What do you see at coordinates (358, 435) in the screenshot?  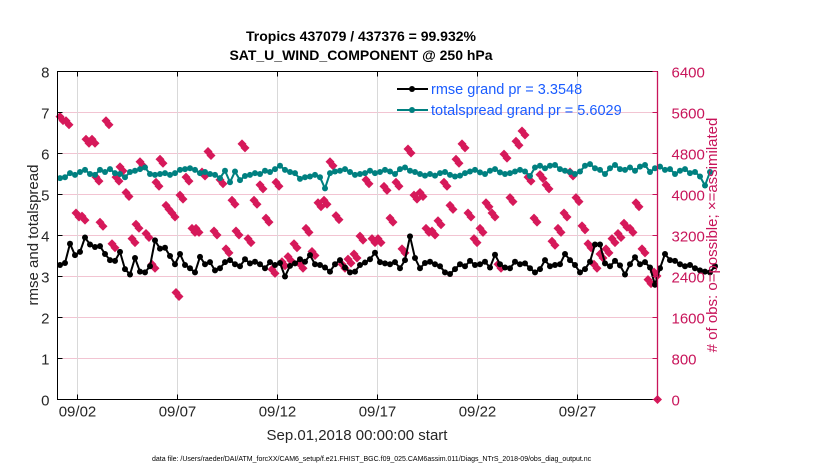 I see `x-axis-label: Sep.01,2018 00:00:00 start` at bounding box center [358, 435].